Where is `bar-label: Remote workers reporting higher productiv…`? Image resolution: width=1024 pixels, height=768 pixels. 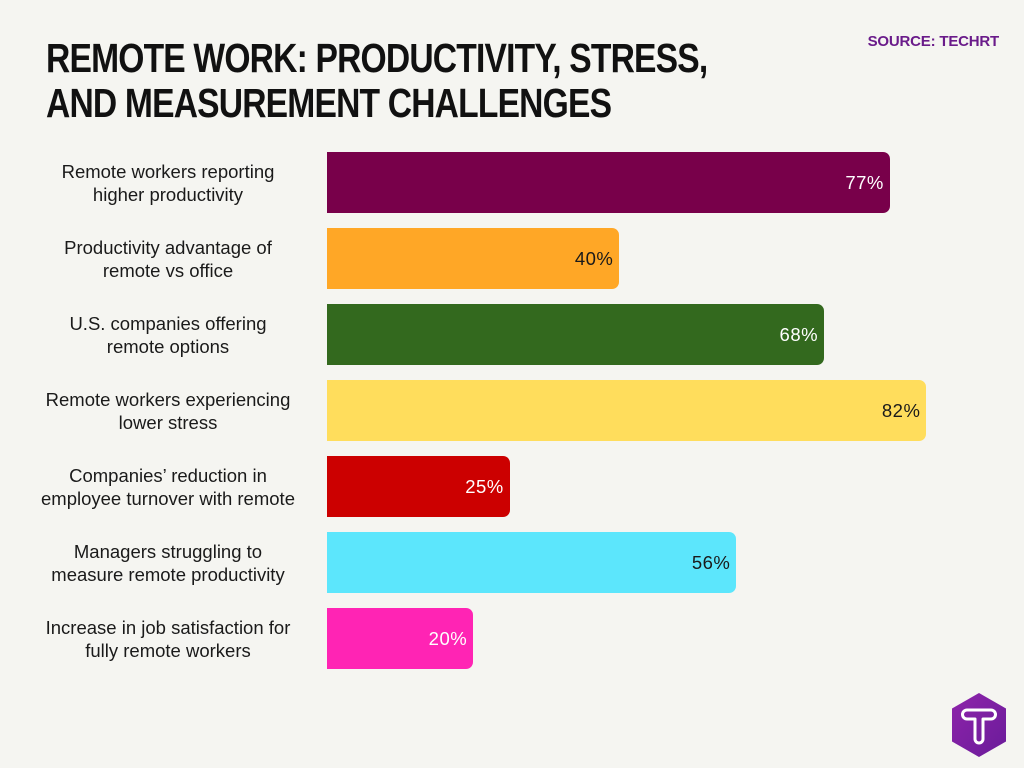 bar-label: Remote workers reporting higher productiv… is located at coordinates (168, 182).